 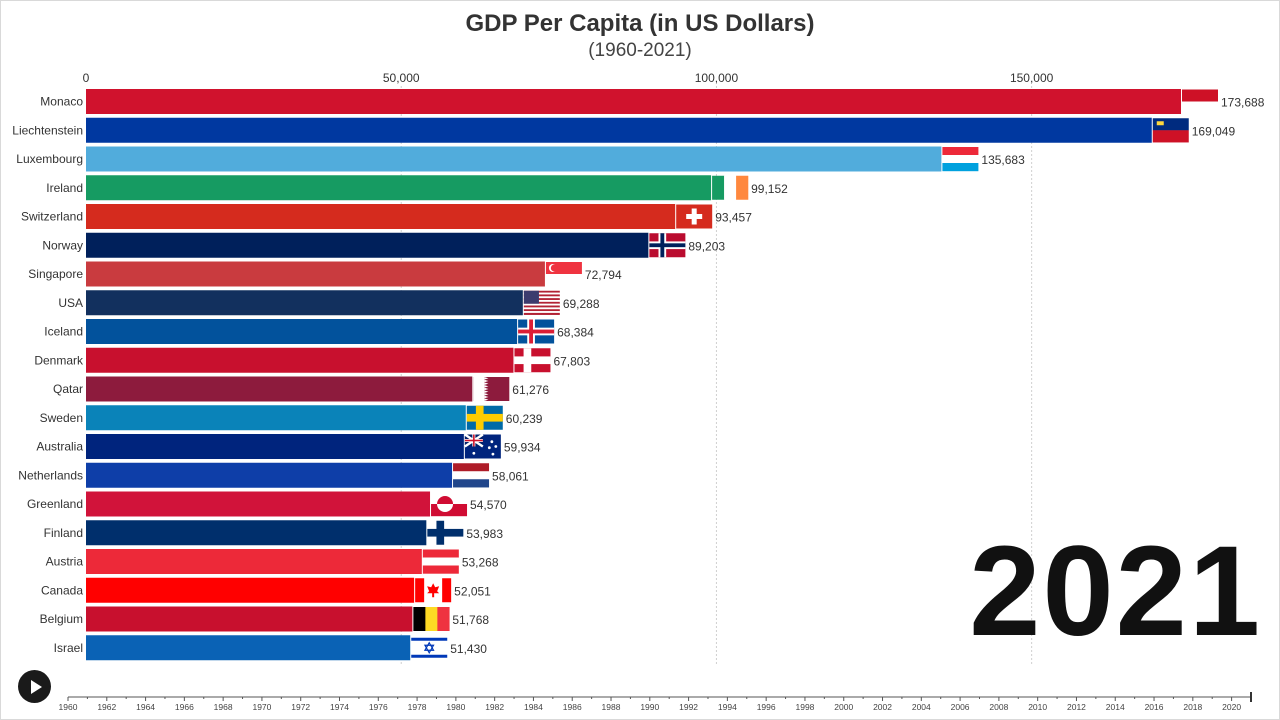 I want to click on bar-iceland, so click(x=302, y=331).